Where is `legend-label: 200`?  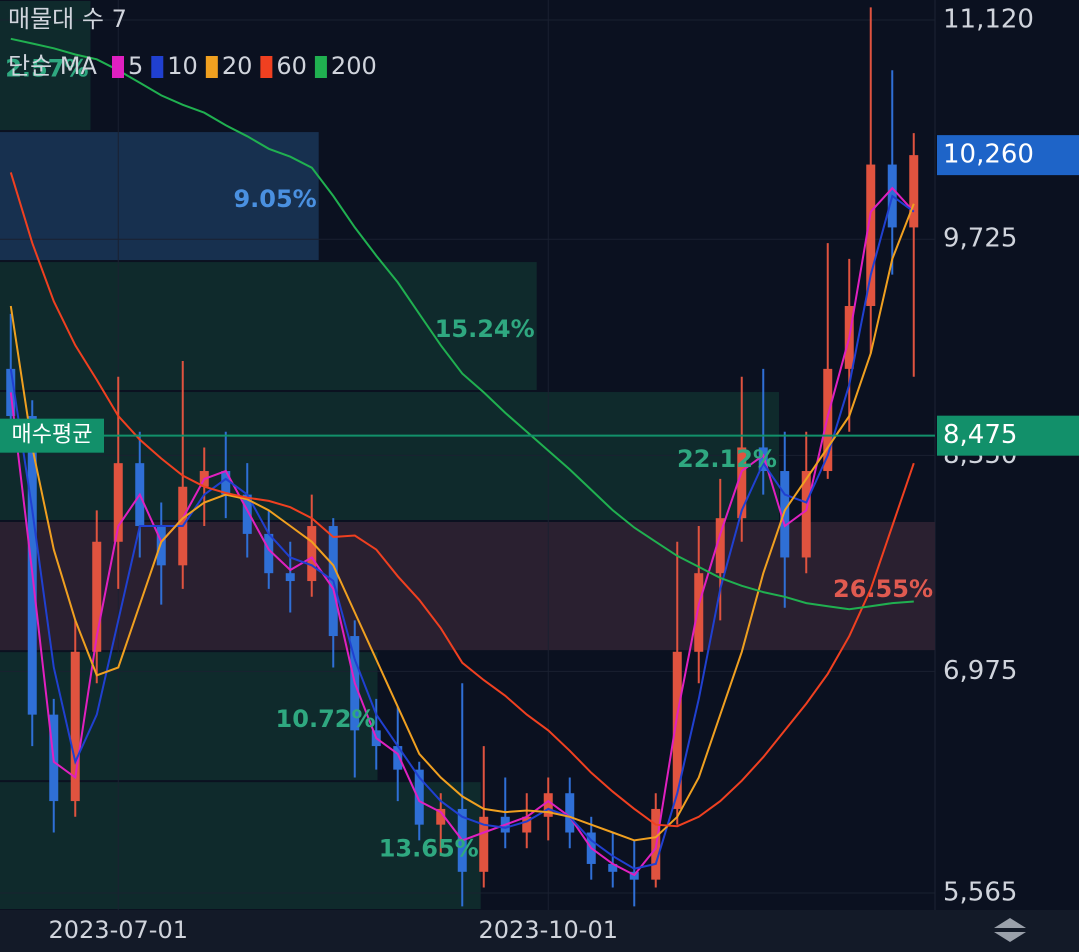
legend-label: 200 is located at coordinates (354, 66).